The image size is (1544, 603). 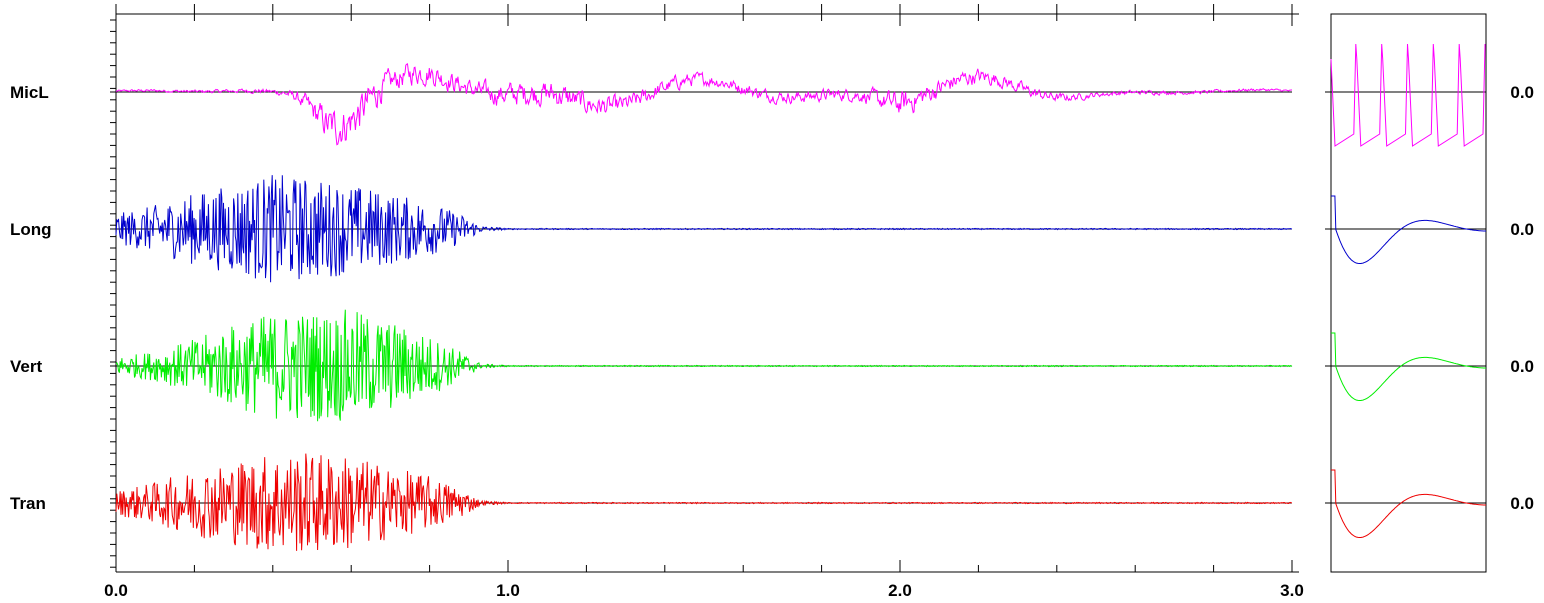 I want to click on series-tran-line, so click(x=704, y=502).